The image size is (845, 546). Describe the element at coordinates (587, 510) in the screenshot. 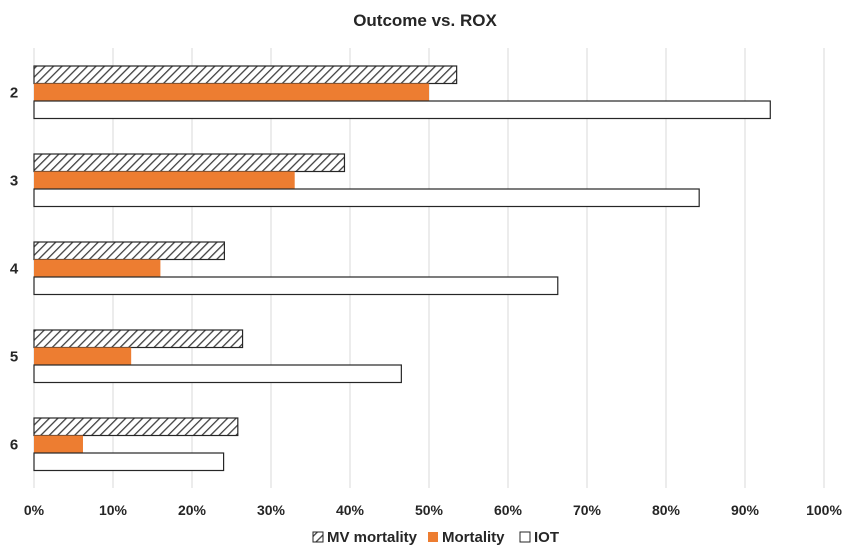

I see `x-tick-label: 70%` at that location.